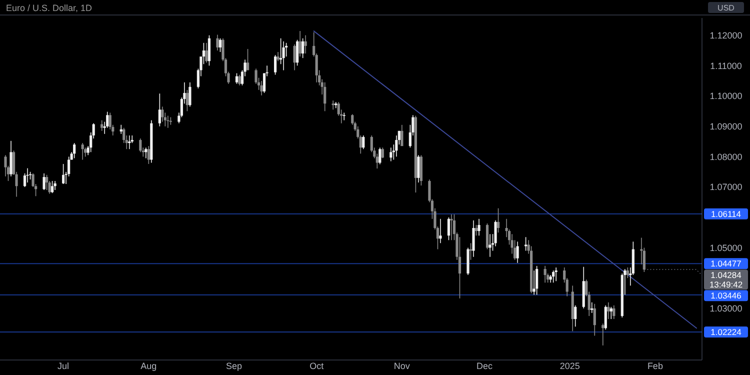  I want to click on y-tick-label: 1.03000, so click(726, 309).